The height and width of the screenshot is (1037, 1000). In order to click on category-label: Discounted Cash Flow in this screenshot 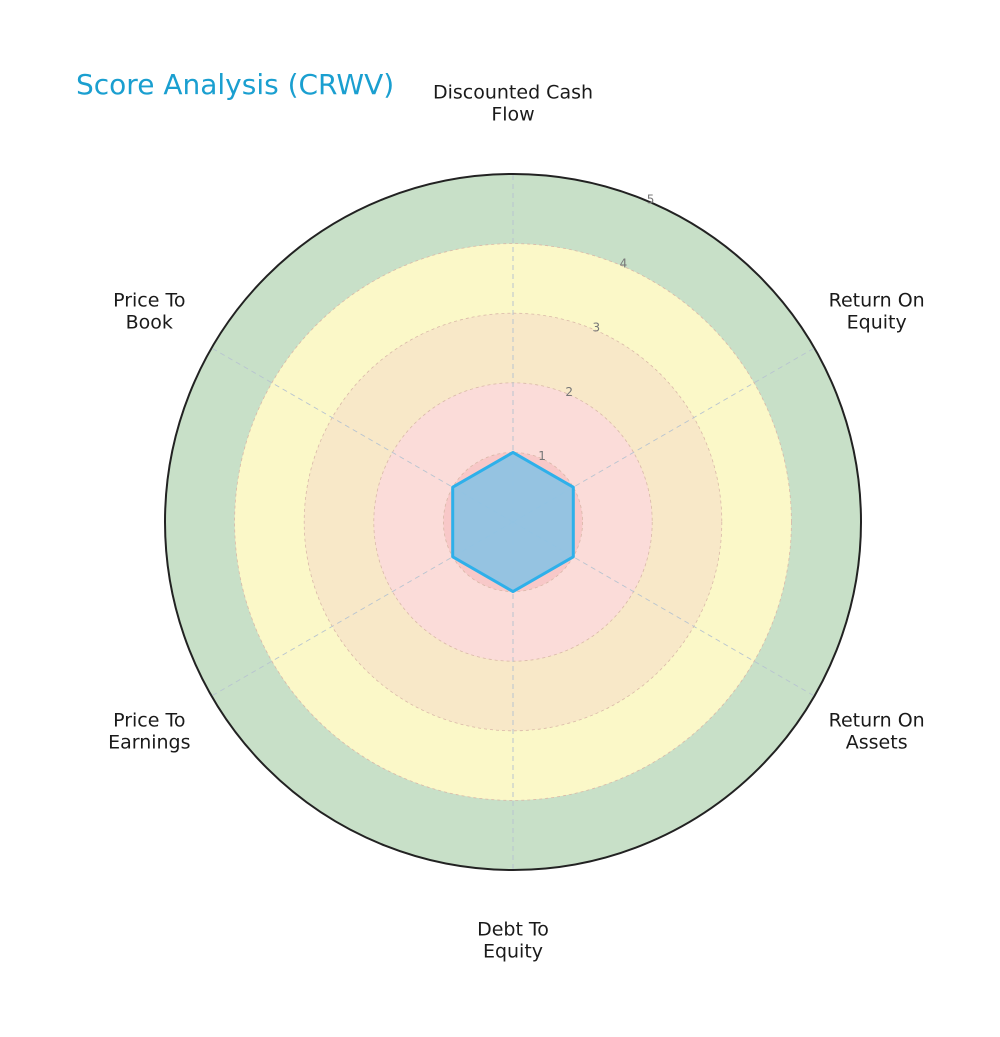, I will do `click(513, 104)`.